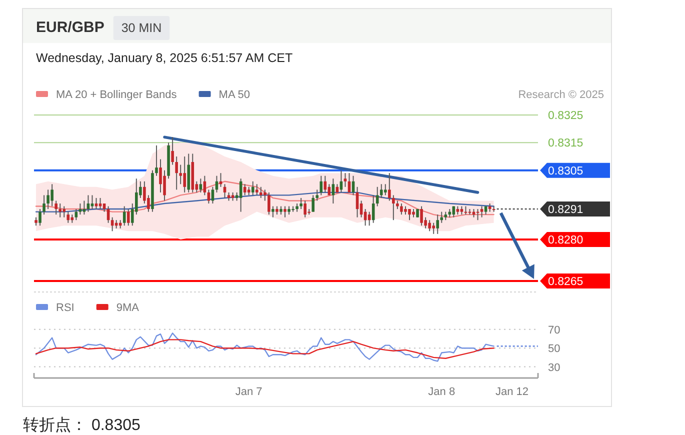 This screenshot has width=685, height=435. I want to click on y-tick-label: 0.8265, so click(566, 282).